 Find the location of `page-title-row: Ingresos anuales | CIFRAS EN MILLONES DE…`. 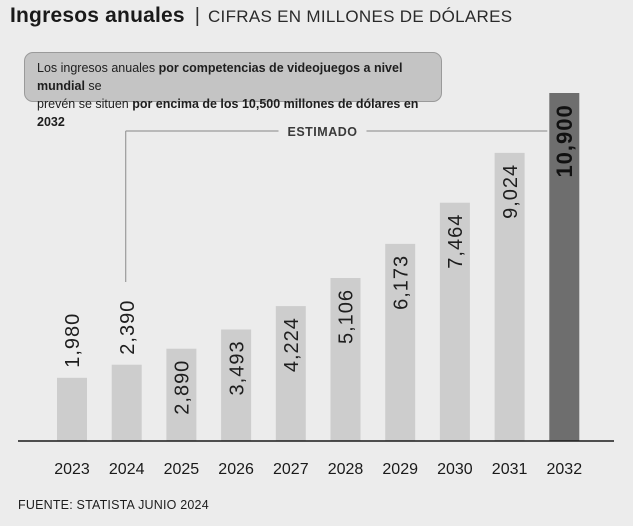

page-title-row: Ingresos anuales | CIFRAS EN MILLONES DE… is located at coordinates (261, 19).